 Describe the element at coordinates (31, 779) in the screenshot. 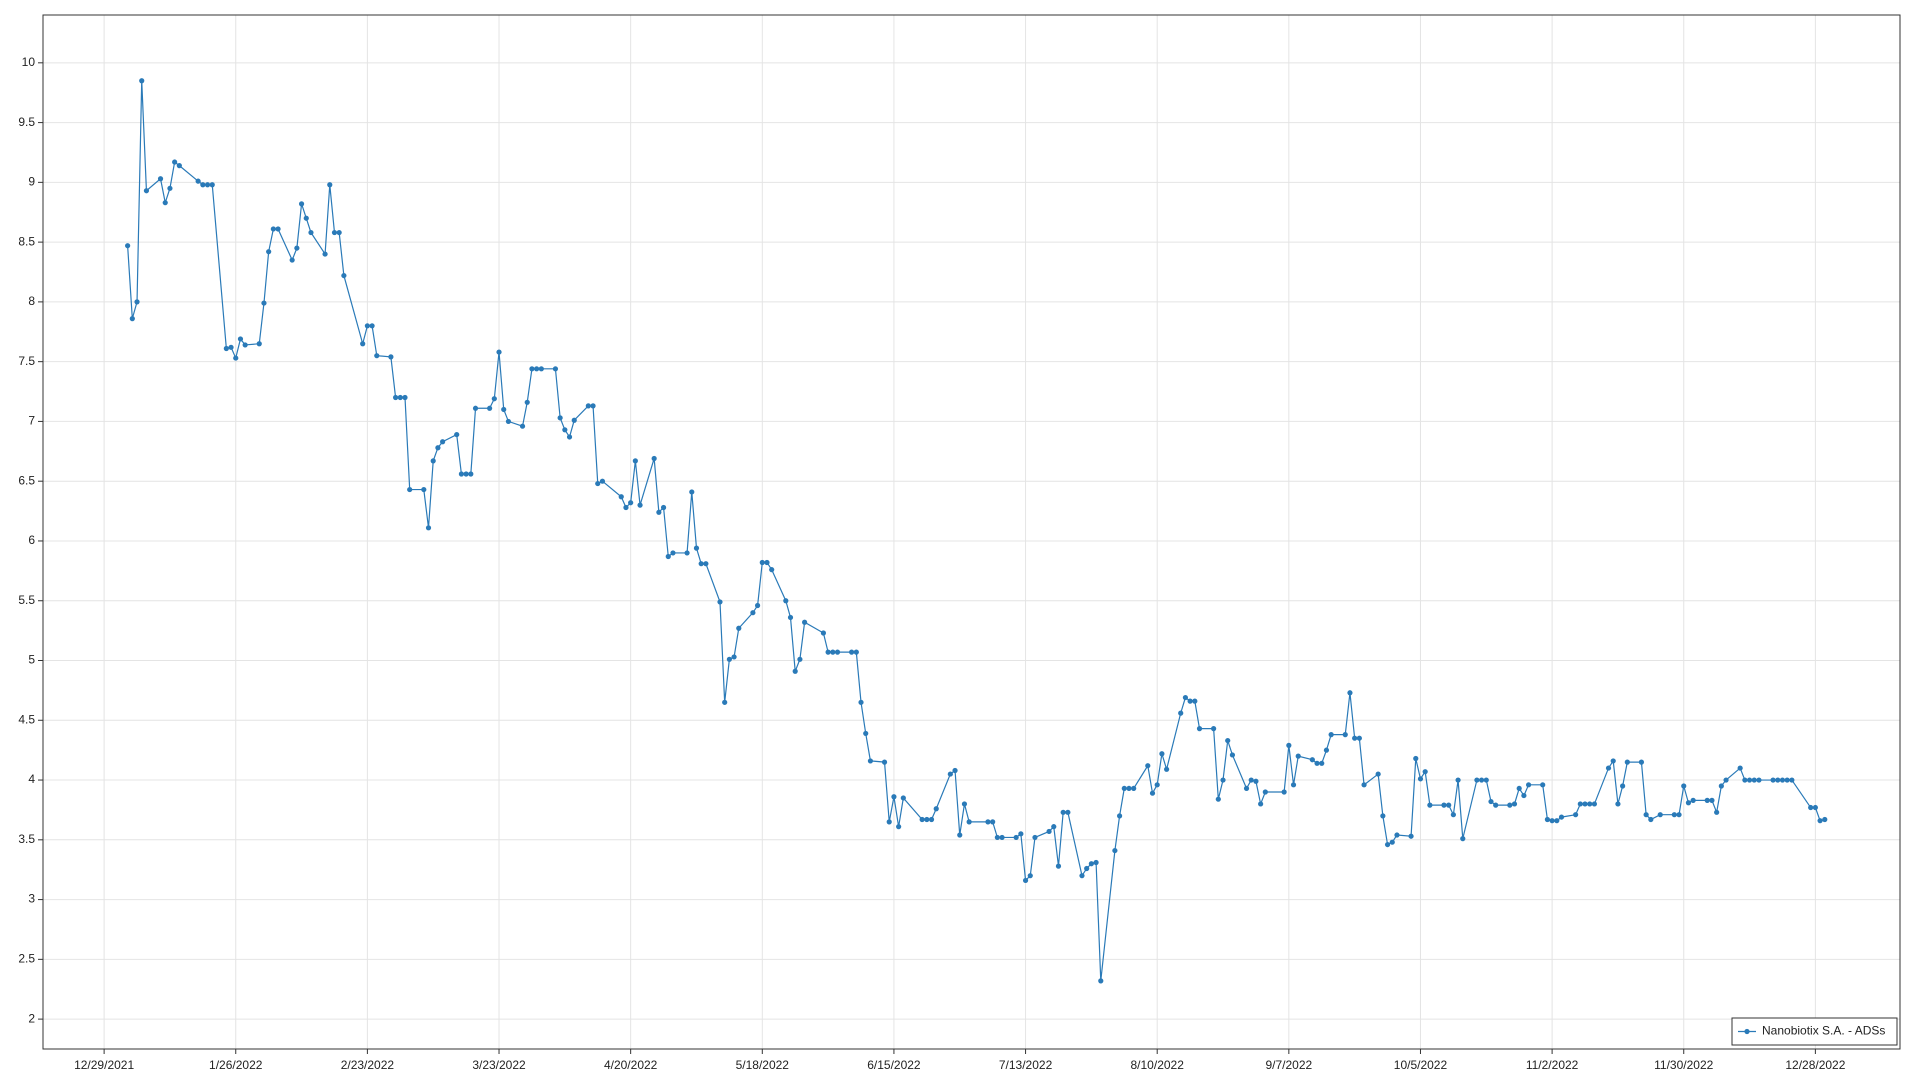

I see `y-tick-label: 4` at that location.